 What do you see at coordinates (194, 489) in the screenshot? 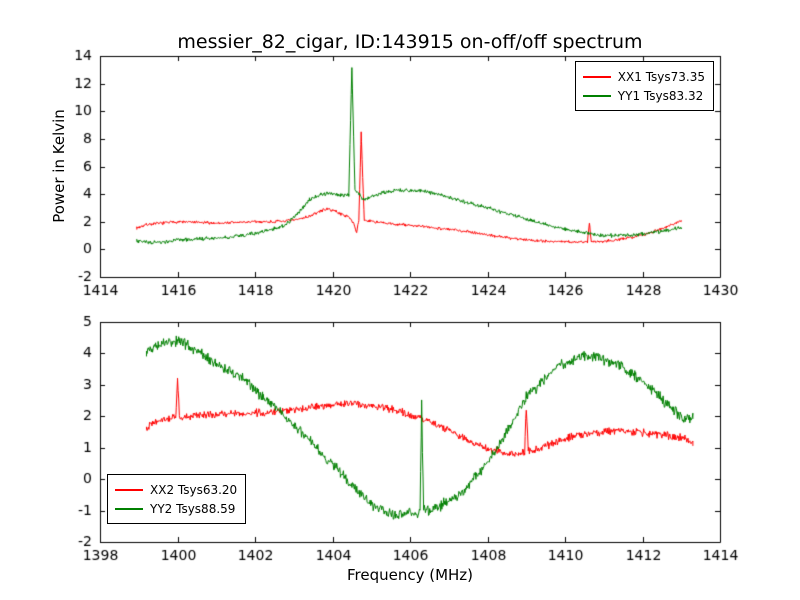
I see `legend-label-xx2: XX2 Tsys63.20` at bounding box center [194, 489].